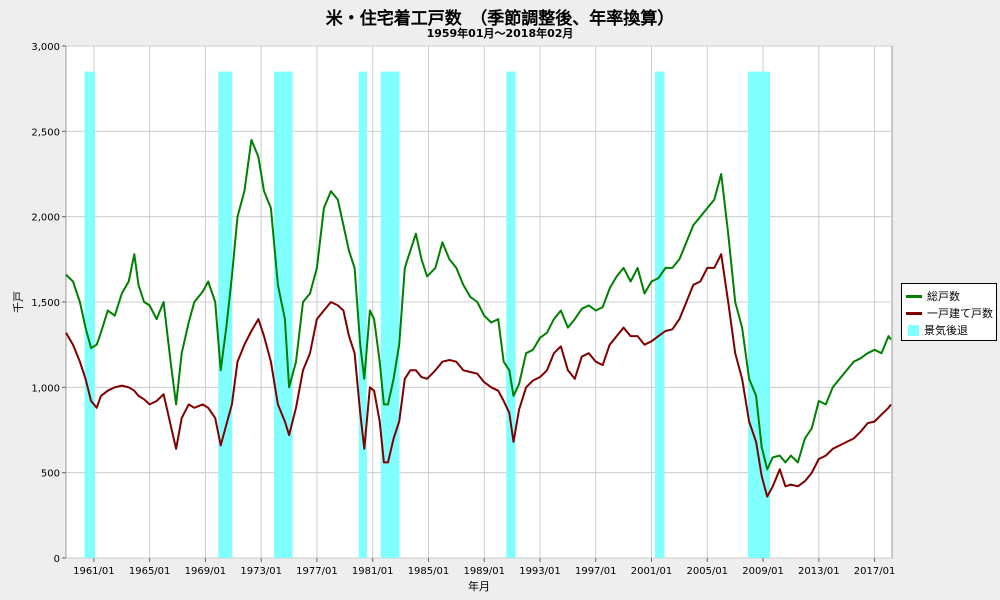  What do you see at coordinates (819, 571) in the screenshot?
I see `x-tick-label: 2013/01` at bounding box center [819, 571].